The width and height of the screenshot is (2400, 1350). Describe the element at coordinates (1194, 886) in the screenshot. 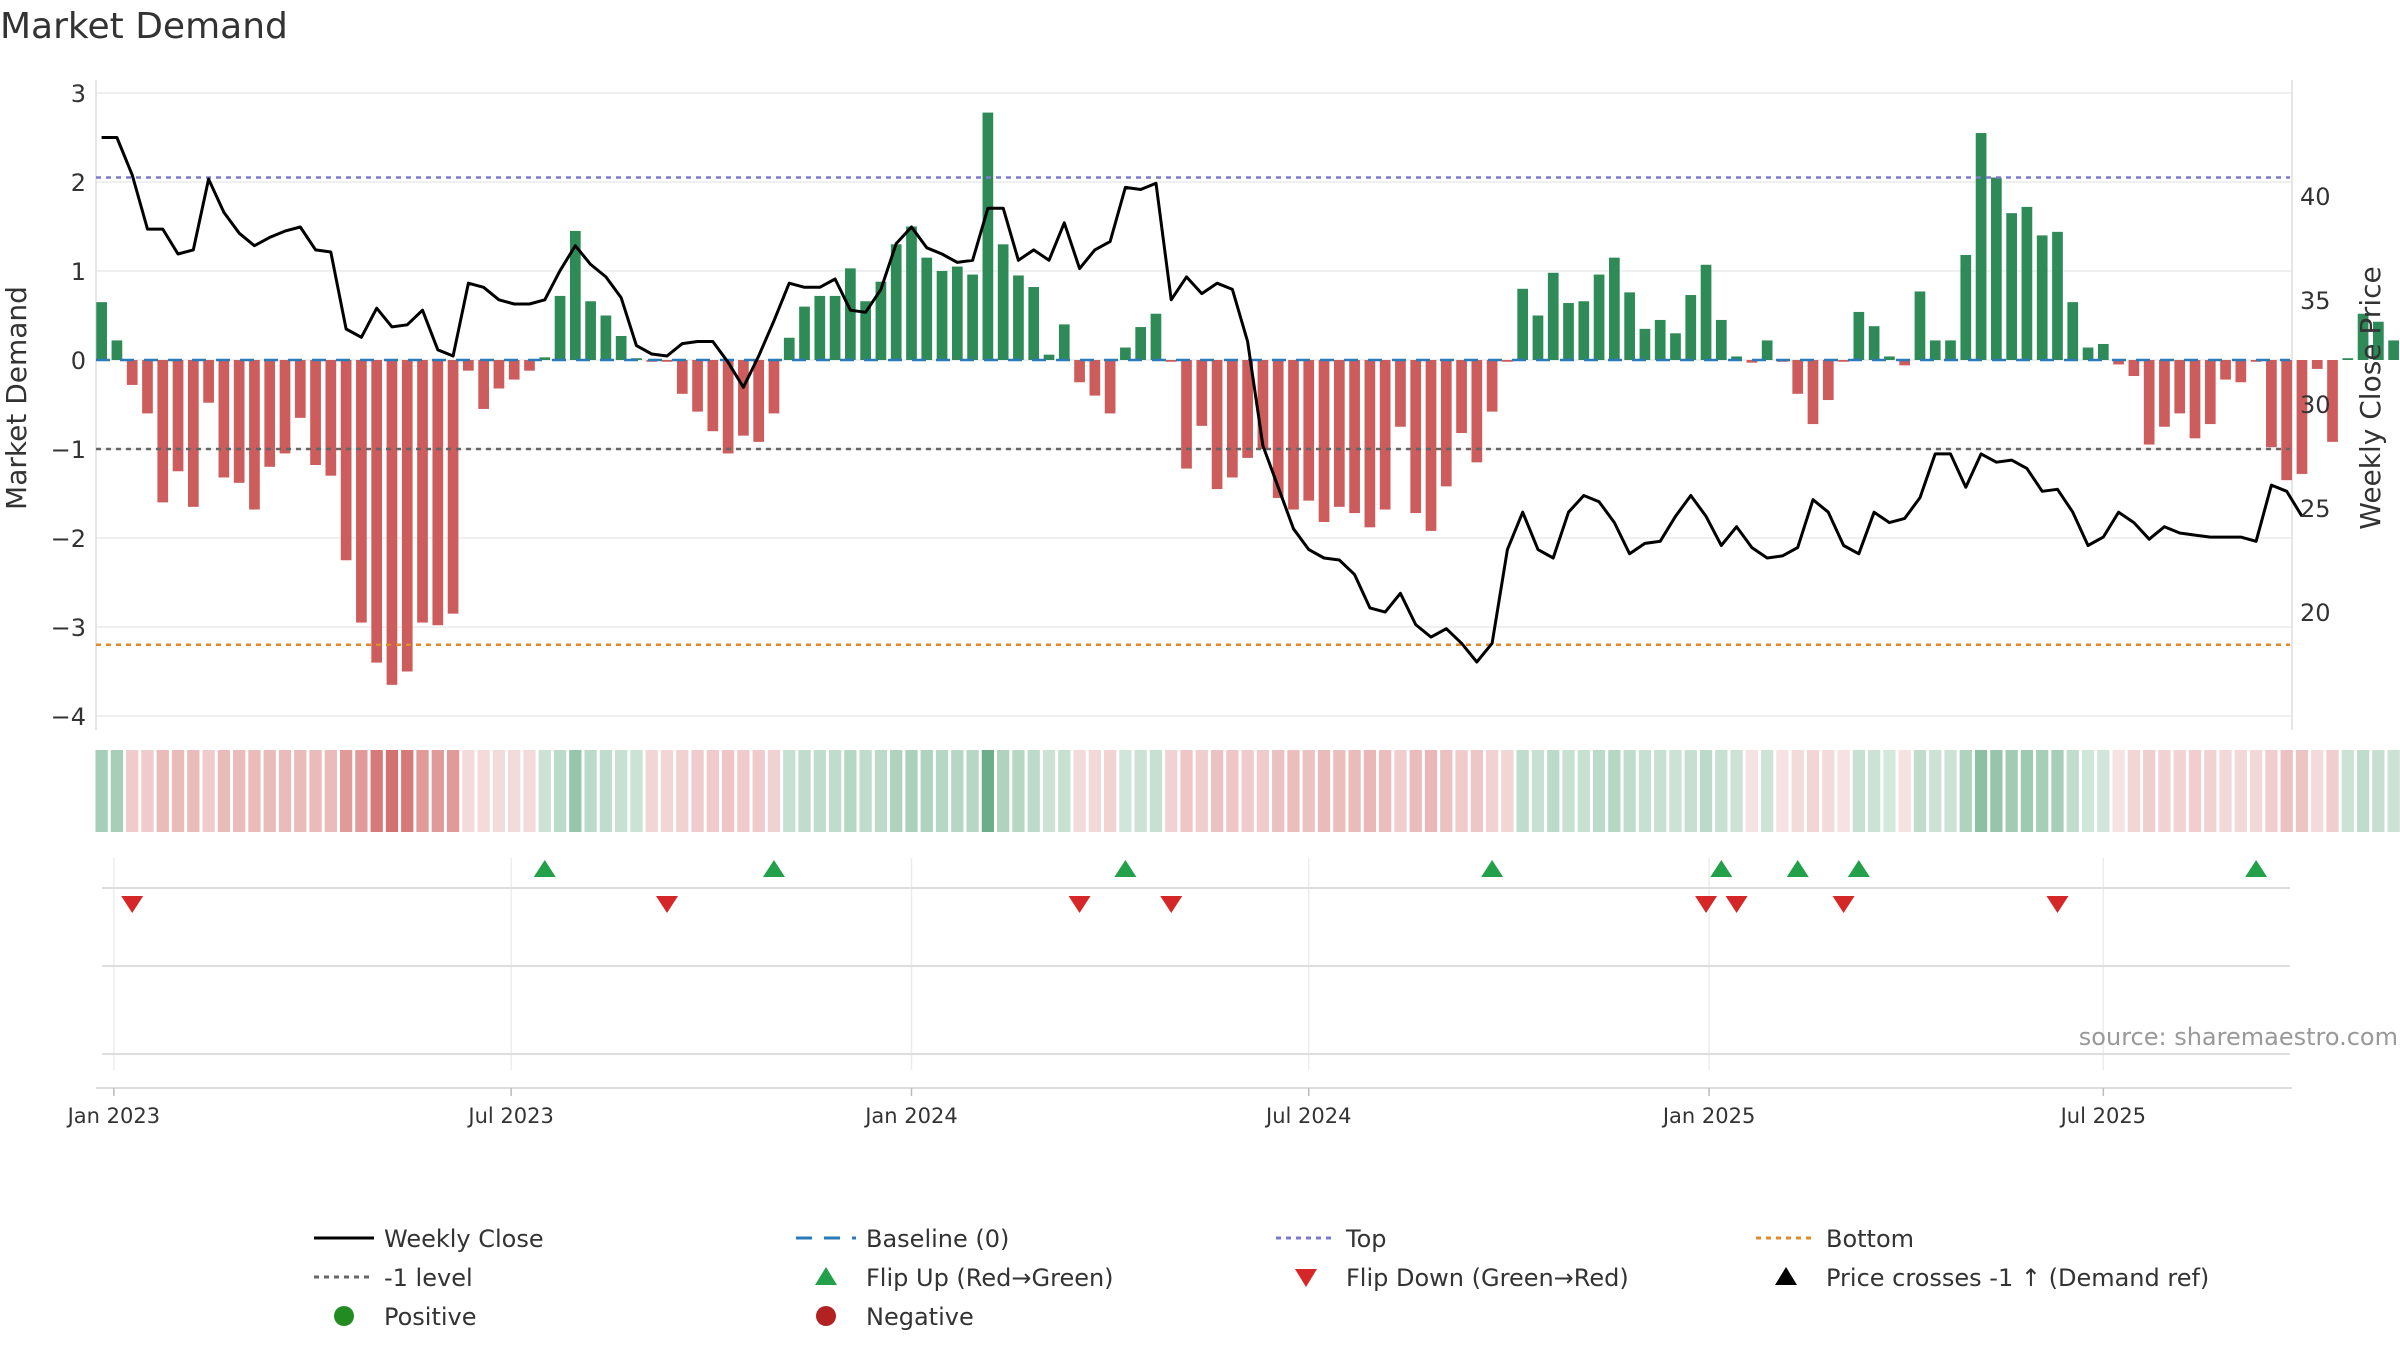

I see `flip-markers` at that location.